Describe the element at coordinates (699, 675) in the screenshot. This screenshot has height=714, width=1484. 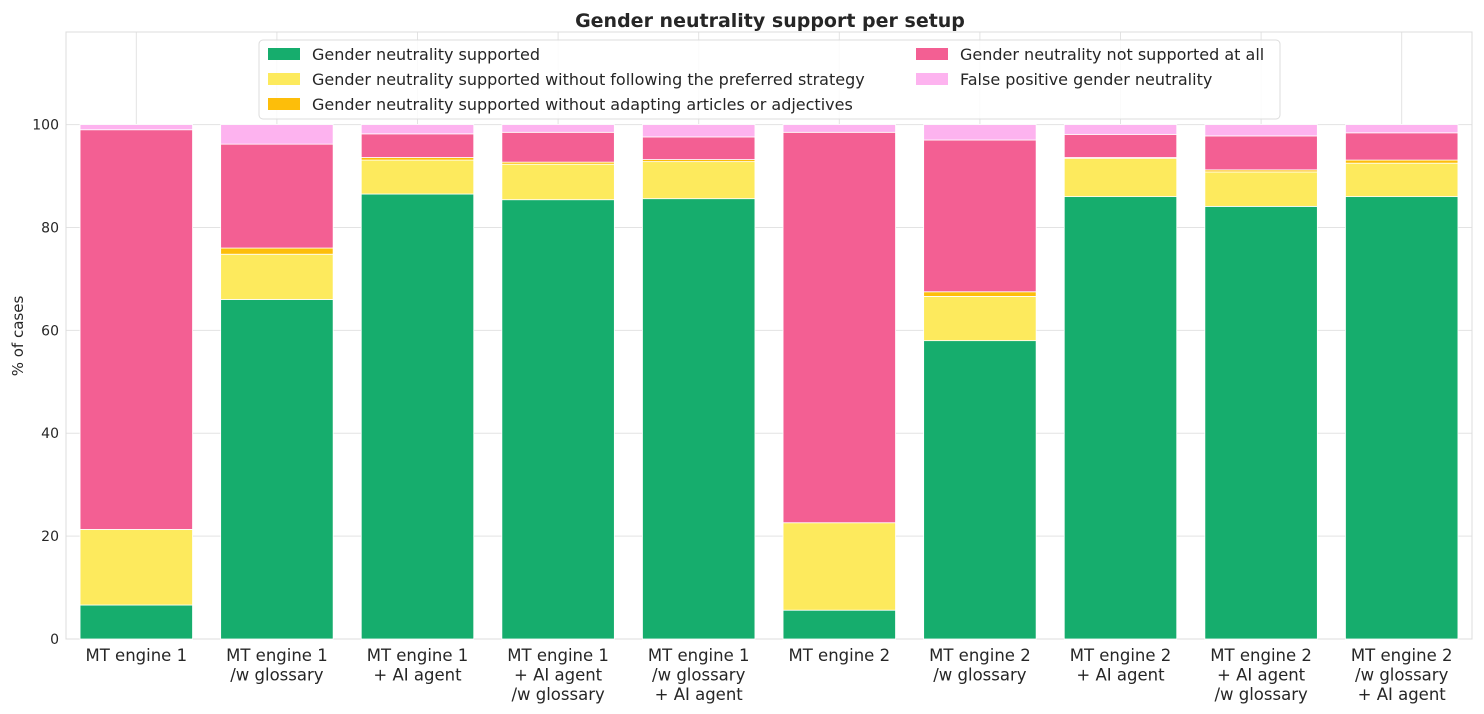
I see `x-category-label: MT engine 1/w glossary + AI agent` at that location.